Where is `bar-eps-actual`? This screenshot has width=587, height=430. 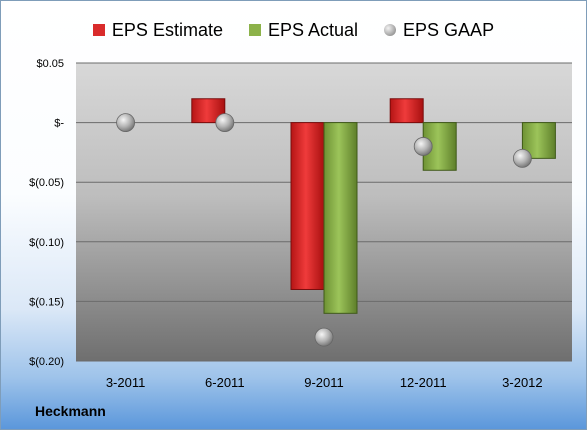
bar-eps-actual is located at coordinates (340, 218).